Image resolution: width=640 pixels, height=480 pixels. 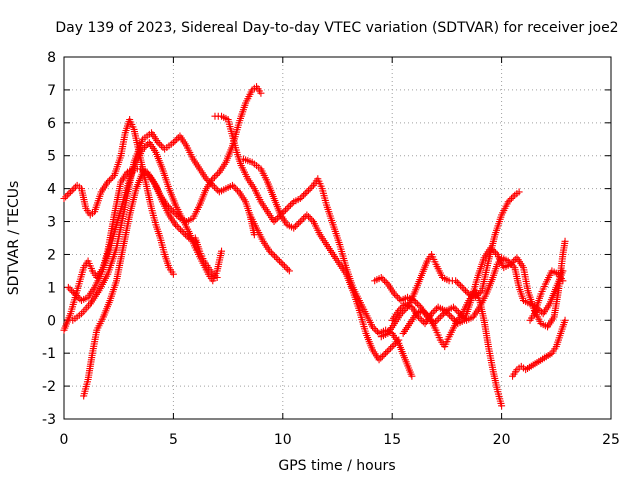 I want to click on y-tick-label: 8, so click(x=51, y=58).